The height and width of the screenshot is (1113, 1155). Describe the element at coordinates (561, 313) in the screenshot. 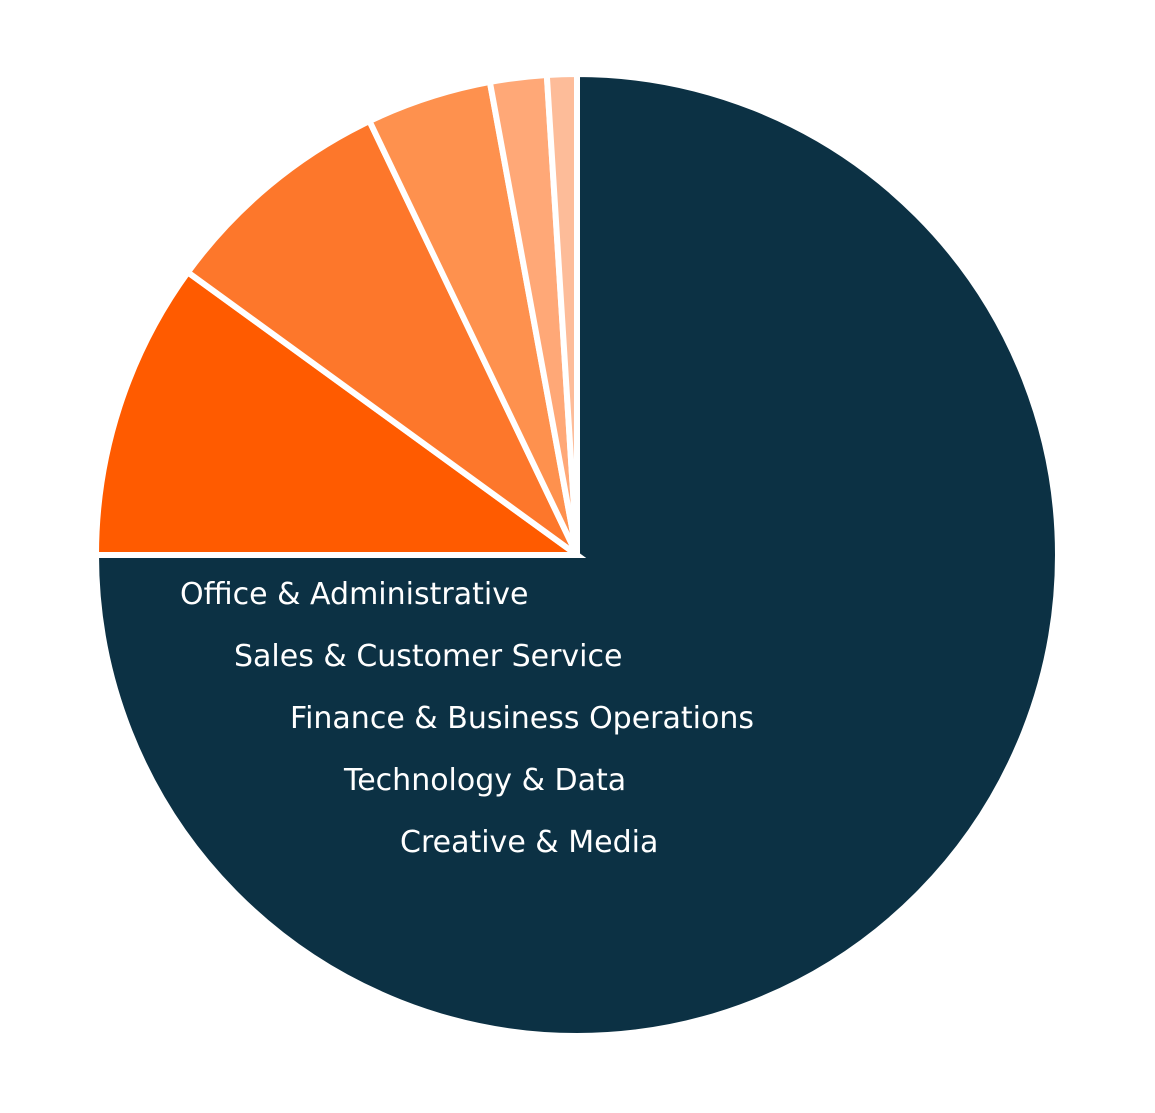

I see `pie-slice-creative-media` at that location.